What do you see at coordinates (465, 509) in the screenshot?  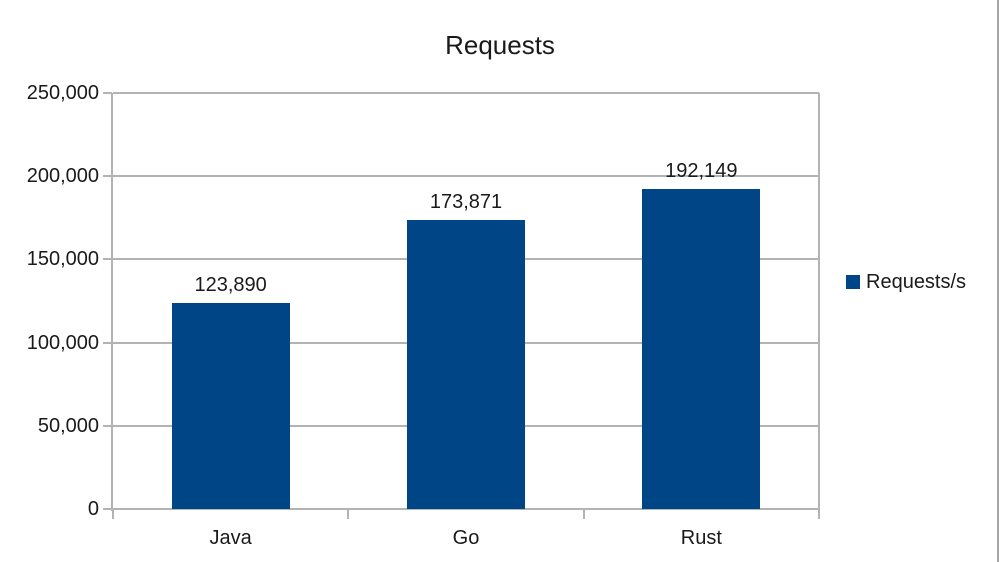 I see `x-axis-line` at bounding box center [465, 509].